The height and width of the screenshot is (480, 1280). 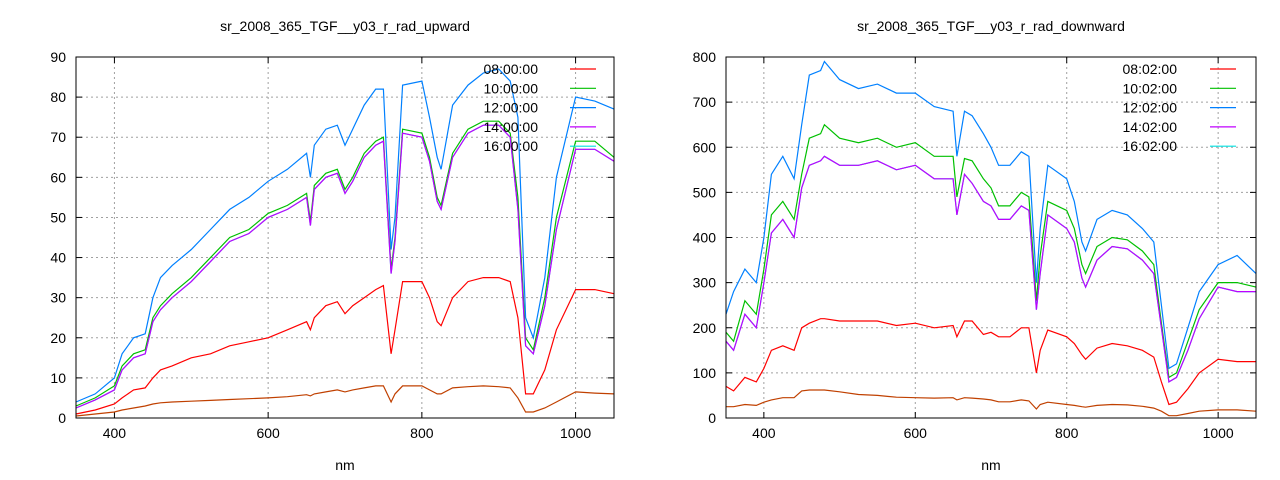 What do you see at coordinates (1150, 69) in the screenshot?
I see `legend-label: 08:02:00` at bounding box center [1150, 69].